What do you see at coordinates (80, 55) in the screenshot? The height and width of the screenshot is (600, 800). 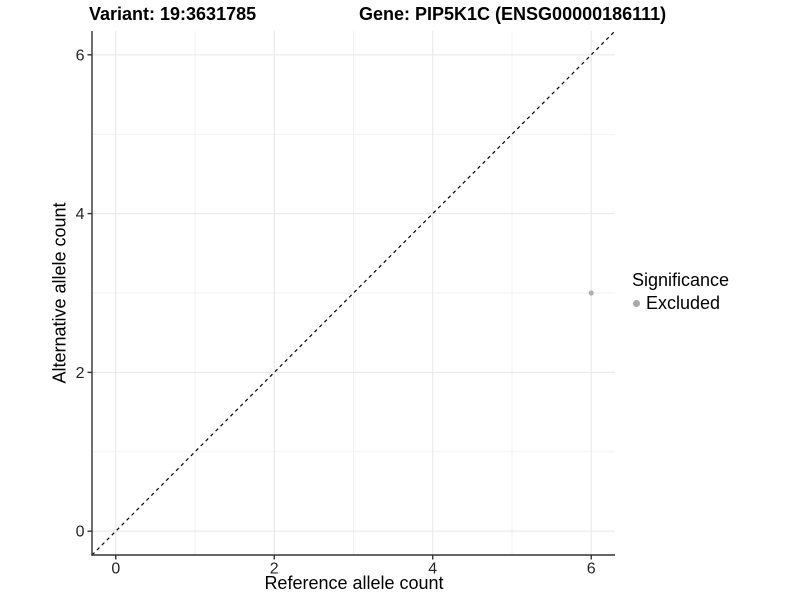 I see `y-tick-label: 6` at bounding box center [80, 55].